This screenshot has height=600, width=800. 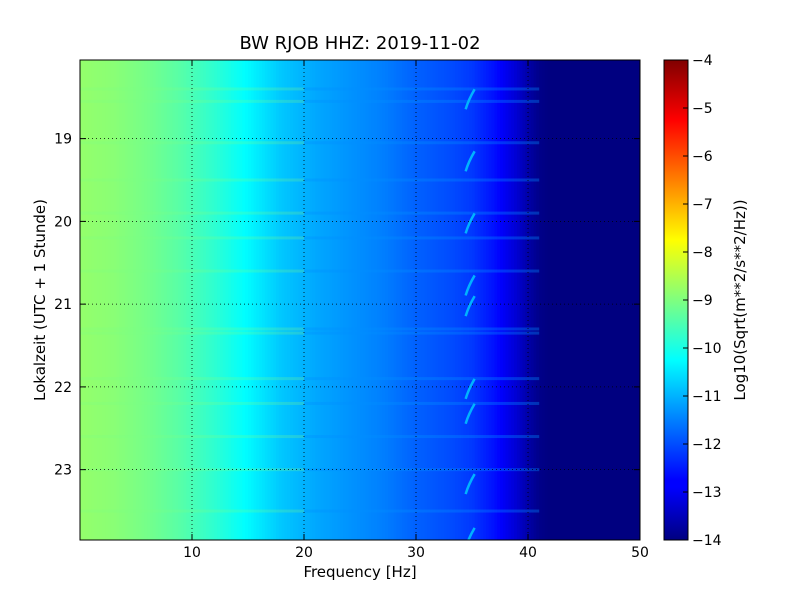 I want to click on colorbar-tick-label: −11, so click(x=707, y=397).